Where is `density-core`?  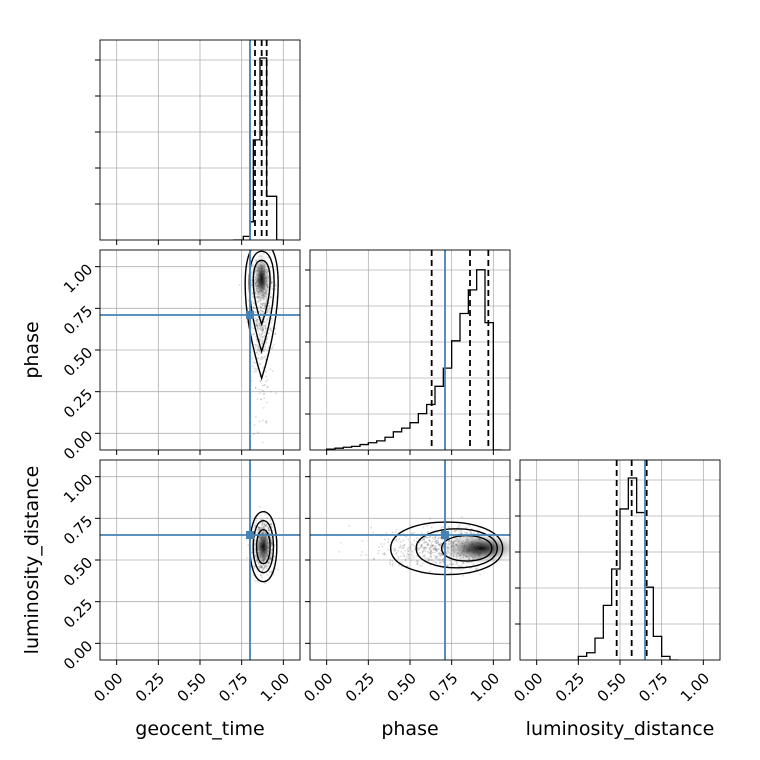 density-core is located at coordinates (474, 548).